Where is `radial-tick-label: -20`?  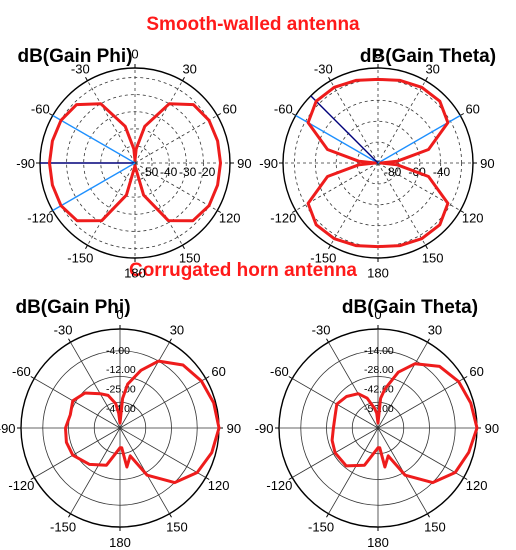 radial-tick-label: -20 is located at coordinates (207, 172).